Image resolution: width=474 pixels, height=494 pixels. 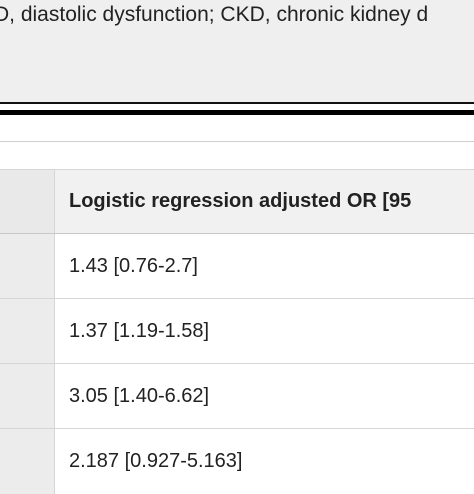 I want to click on adjusted-or-value: 1.37 [1.19-1.58], so click(x=139, y=330).